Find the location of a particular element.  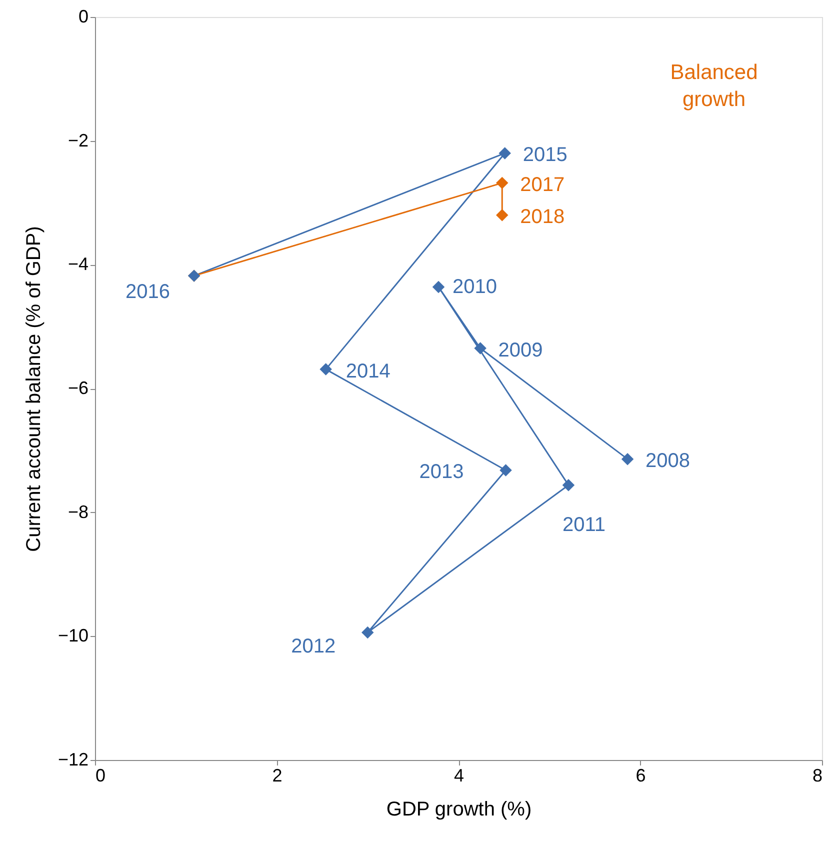

x-axis-title: GDP growth (%) is located at coordinates (459, 809).